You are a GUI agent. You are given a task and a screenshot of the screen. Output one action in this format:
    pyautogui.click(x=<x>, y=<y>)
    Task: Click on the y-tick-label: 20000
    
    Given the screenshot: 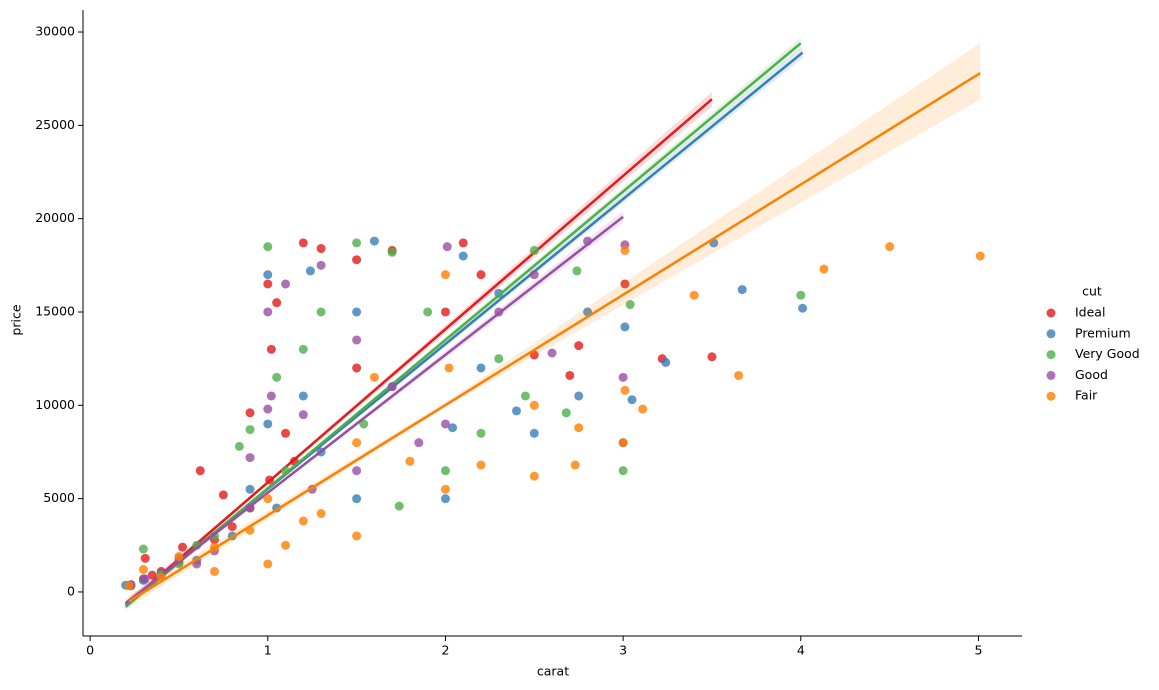 What is the action you would take?
    pyautogui.click(x=55, y=217)
    